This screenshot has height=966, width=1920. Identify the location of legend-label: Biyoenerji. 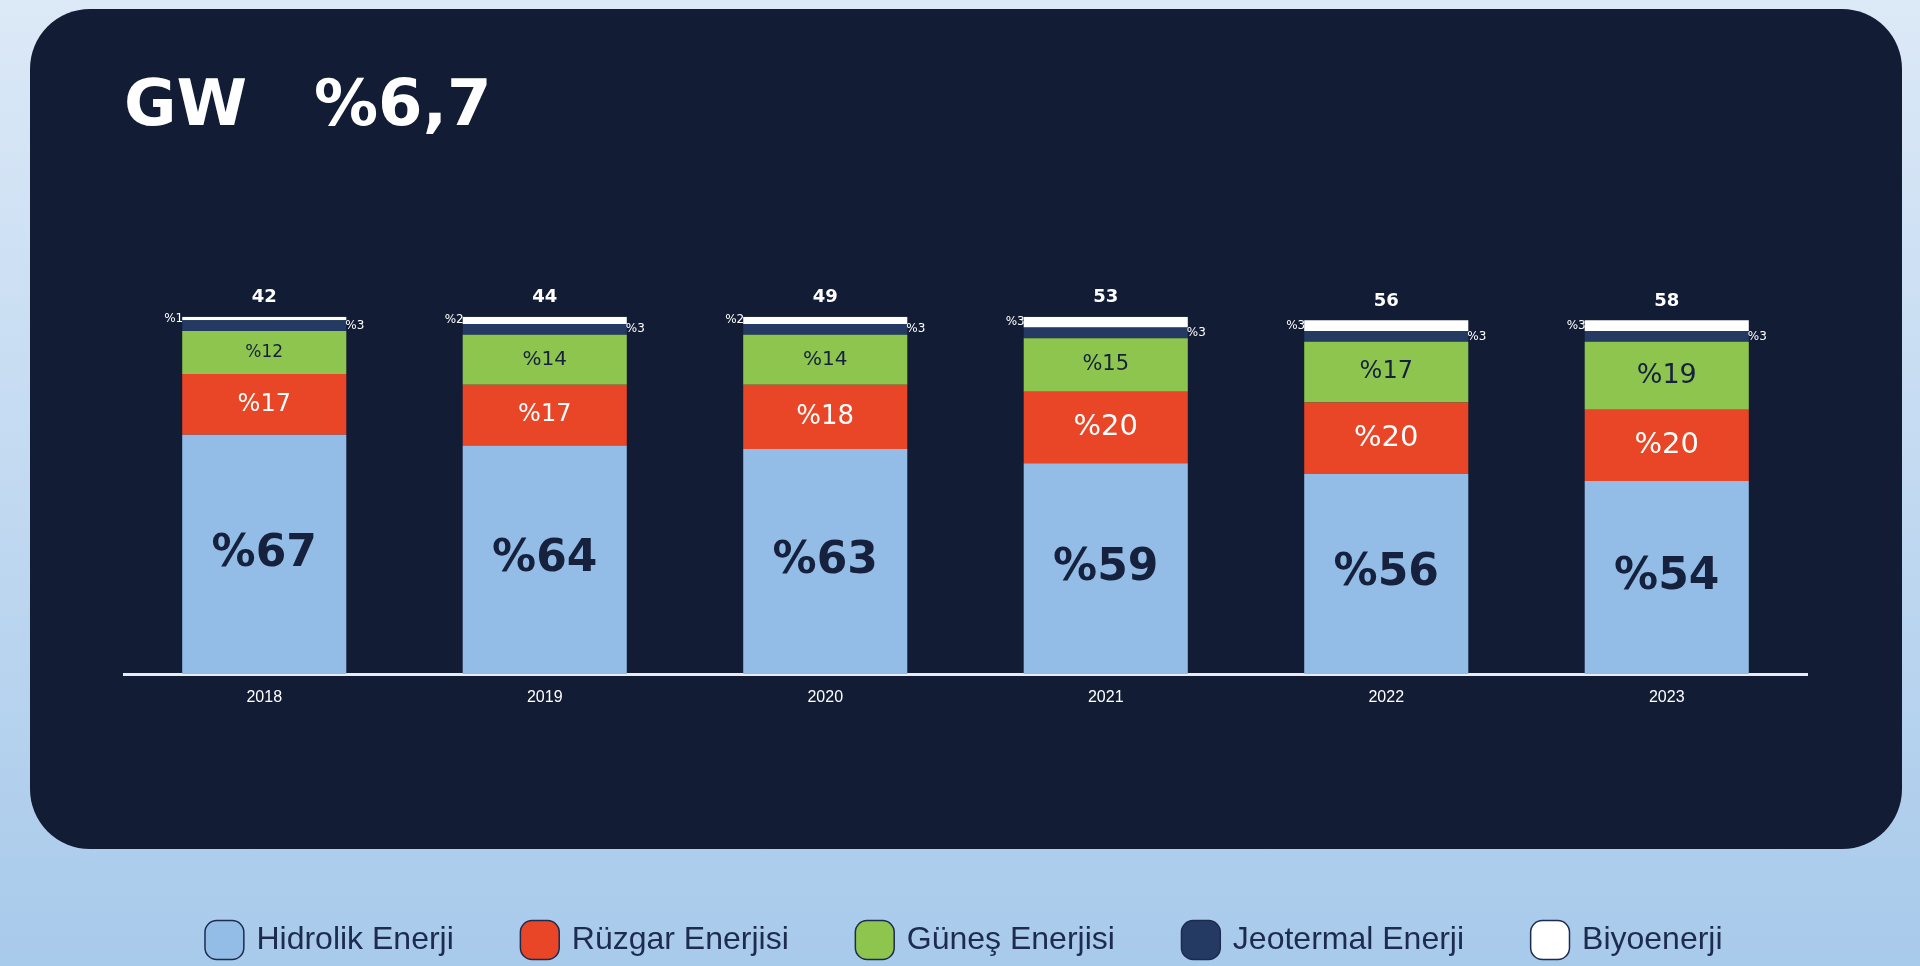
(1652, 937).